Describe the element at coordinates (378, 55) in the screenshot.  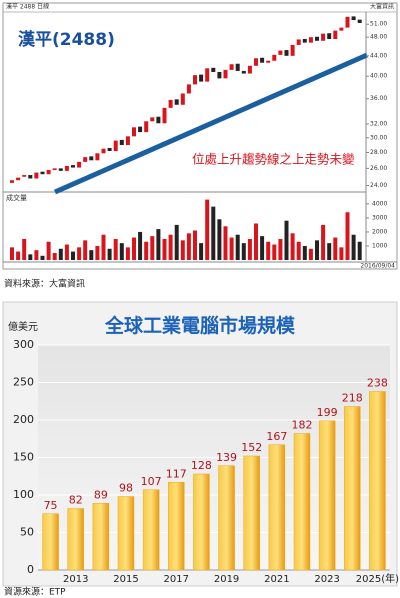
I see `y-tick-label: 44.00` at that location.